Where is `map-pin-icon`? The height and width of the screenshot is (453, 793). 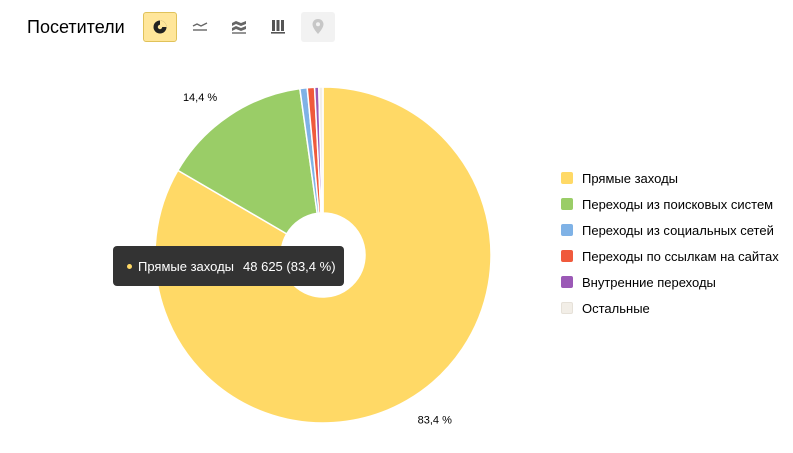 map-pin-icon is located at coordinates (318, 26).